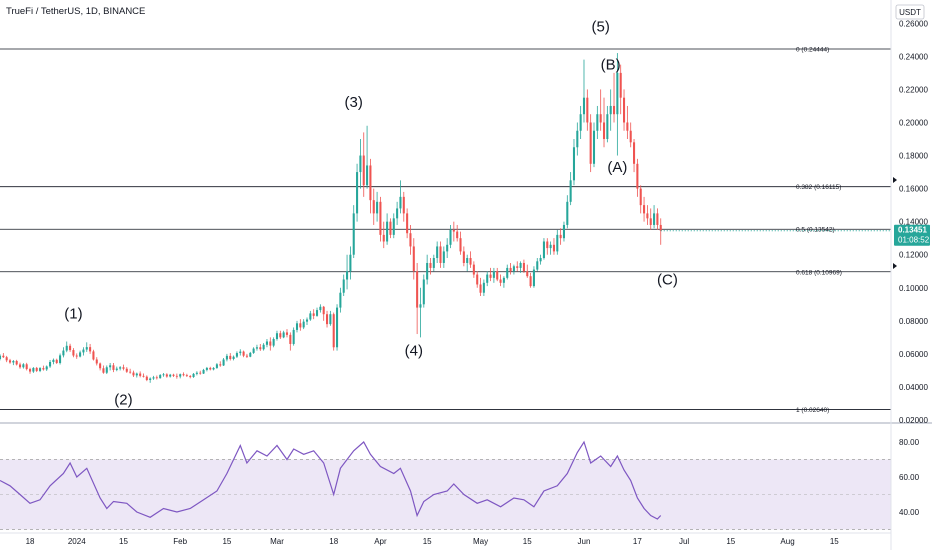 This screenshot has width=932, height=550. Describe the element at coordinates (909, 512) in the screenshot. I see `rsi-tick-label: 40.00` at that location.